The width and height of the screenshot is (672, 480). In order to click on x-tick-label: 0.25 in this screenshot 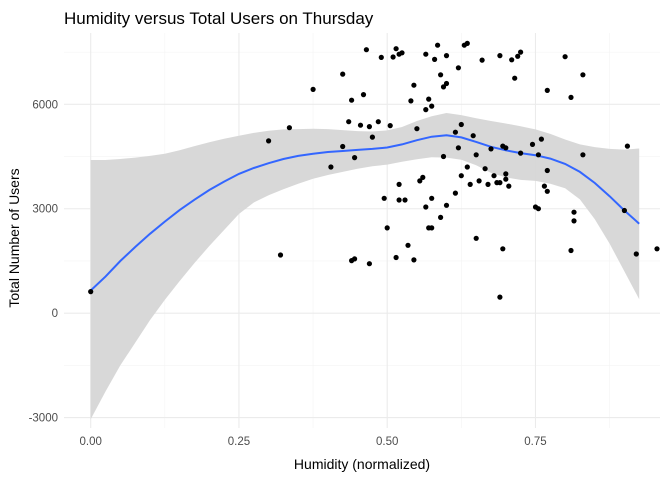, I will do `click(239, 442)`.